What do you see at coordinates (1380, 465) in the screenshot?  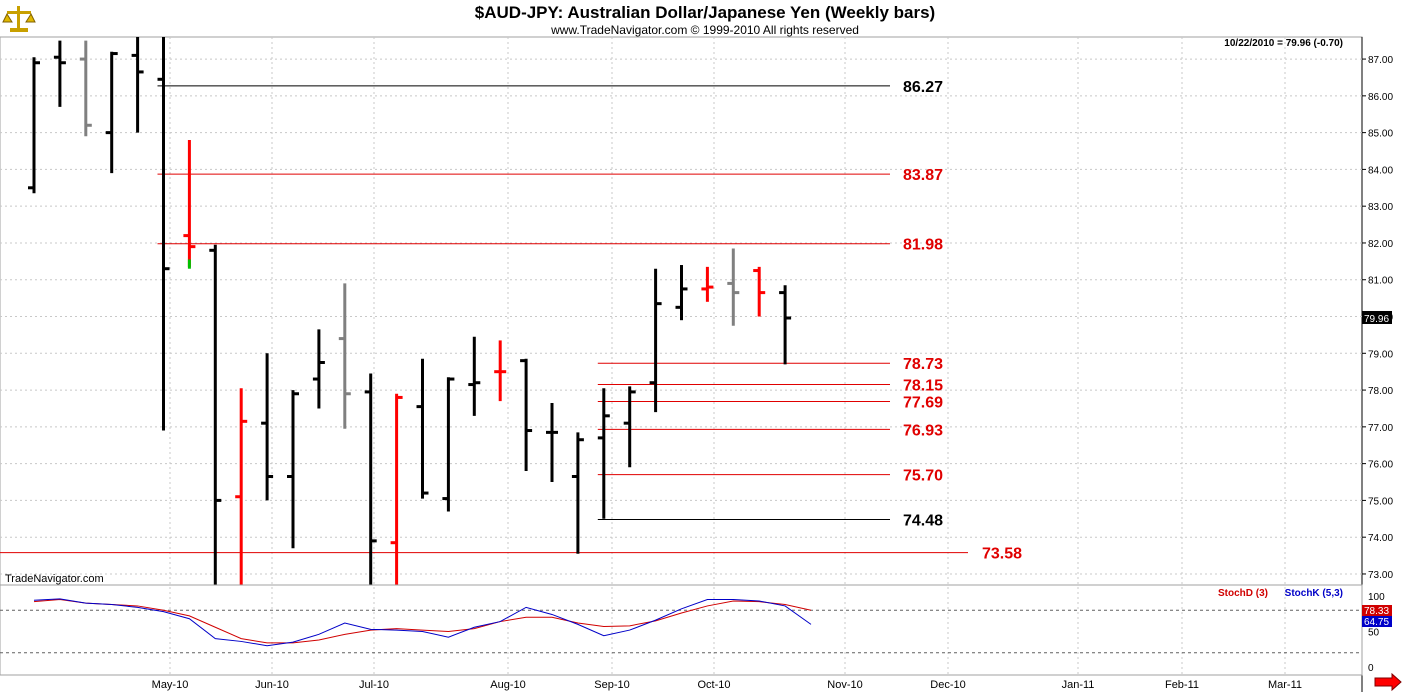 I see `y-tick-label: 76.00` at bounding box center [1380, 465].